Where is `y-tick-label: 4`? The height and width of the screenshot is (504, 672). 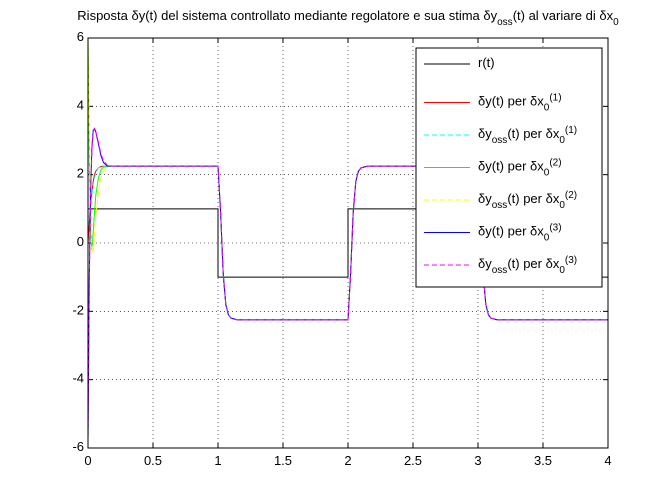 y-tick-label: 4 is located at coordinates (80, 105).